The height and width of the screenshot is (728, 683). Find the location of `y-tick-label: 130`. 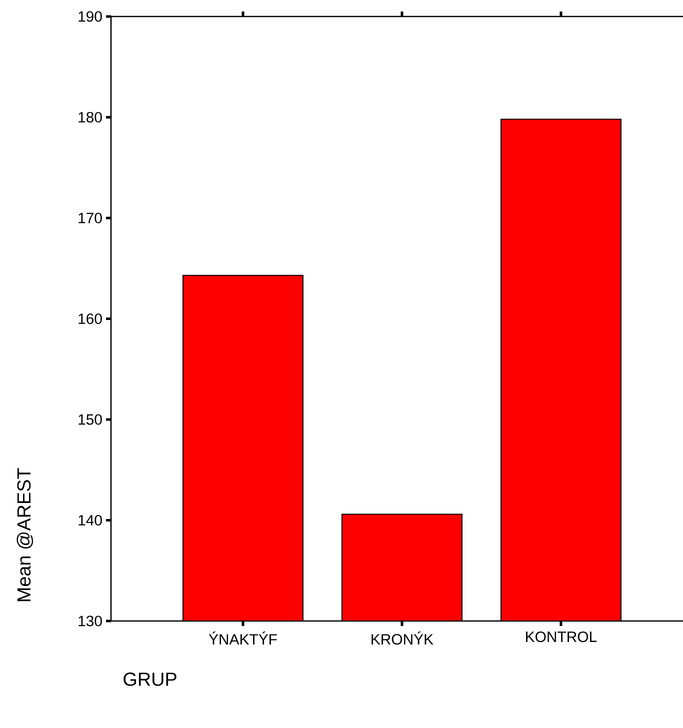

y-tick-label: 130 is located at coordinates (90, 621).